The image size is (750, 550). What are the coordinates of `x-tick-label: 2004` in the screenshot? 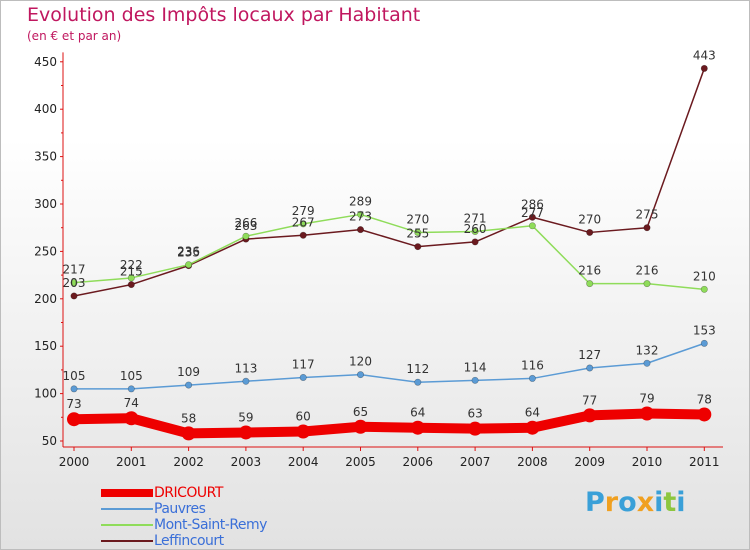 It's located at (303, 462).